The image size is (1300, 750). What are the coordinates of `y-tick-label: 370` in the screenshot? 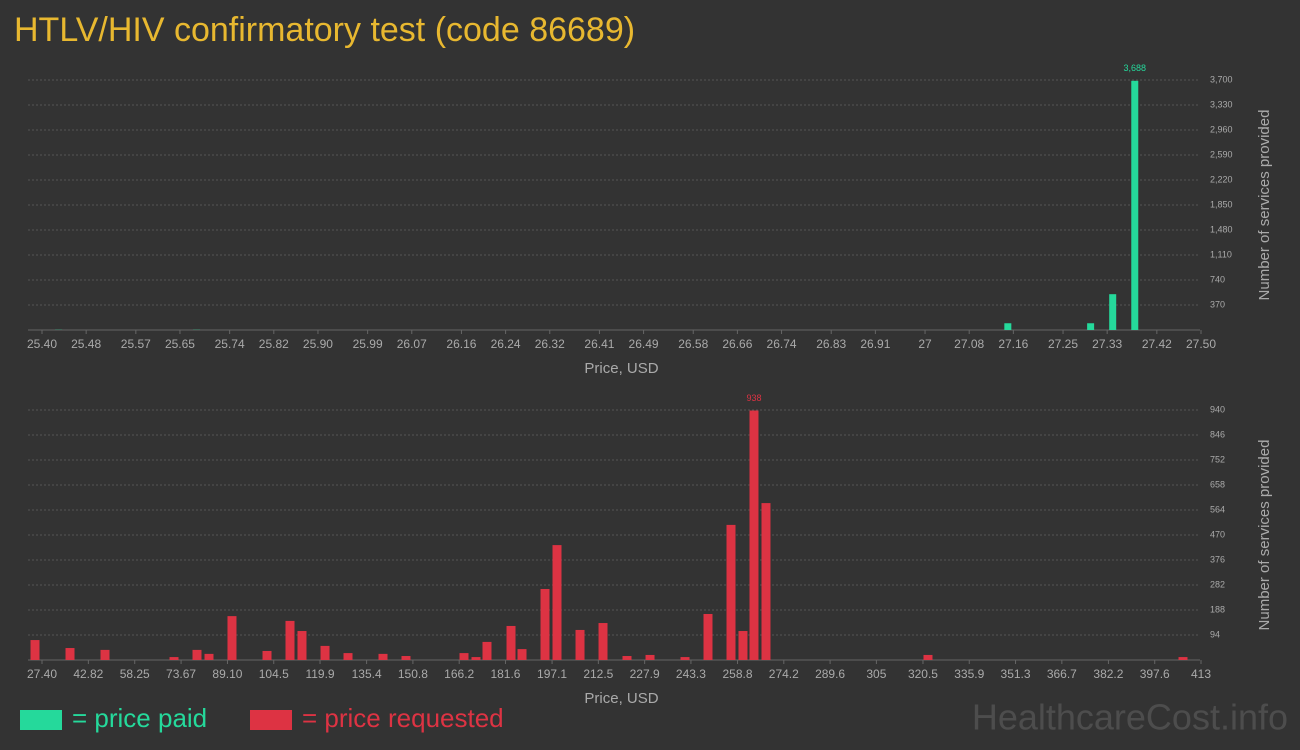 It's located at (1217, 304).